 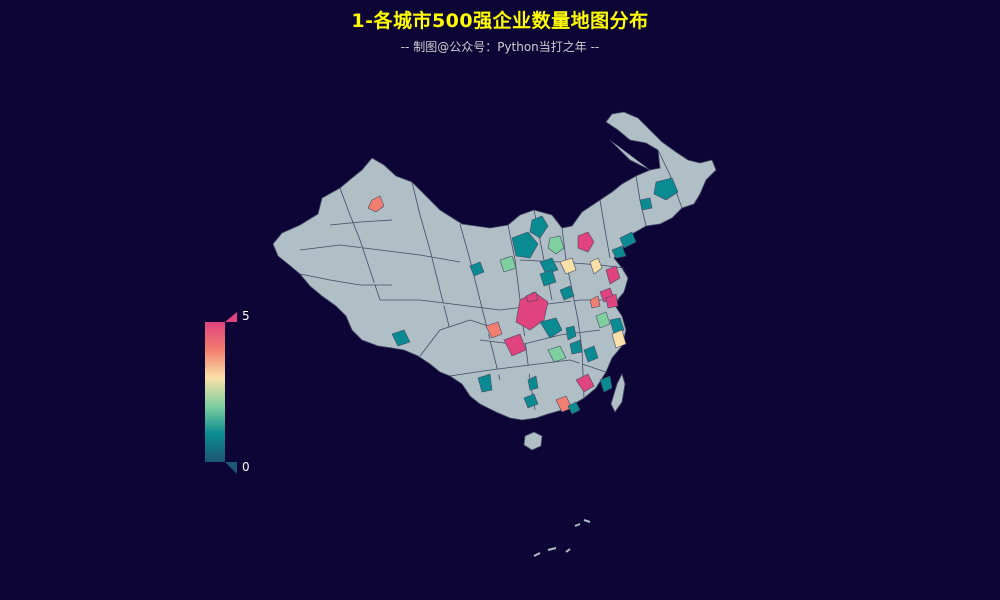 What do you see at coordinates (231, 317) in the screenshot?
I see `visual-map-max-handle` at bounding box center [231, 317].